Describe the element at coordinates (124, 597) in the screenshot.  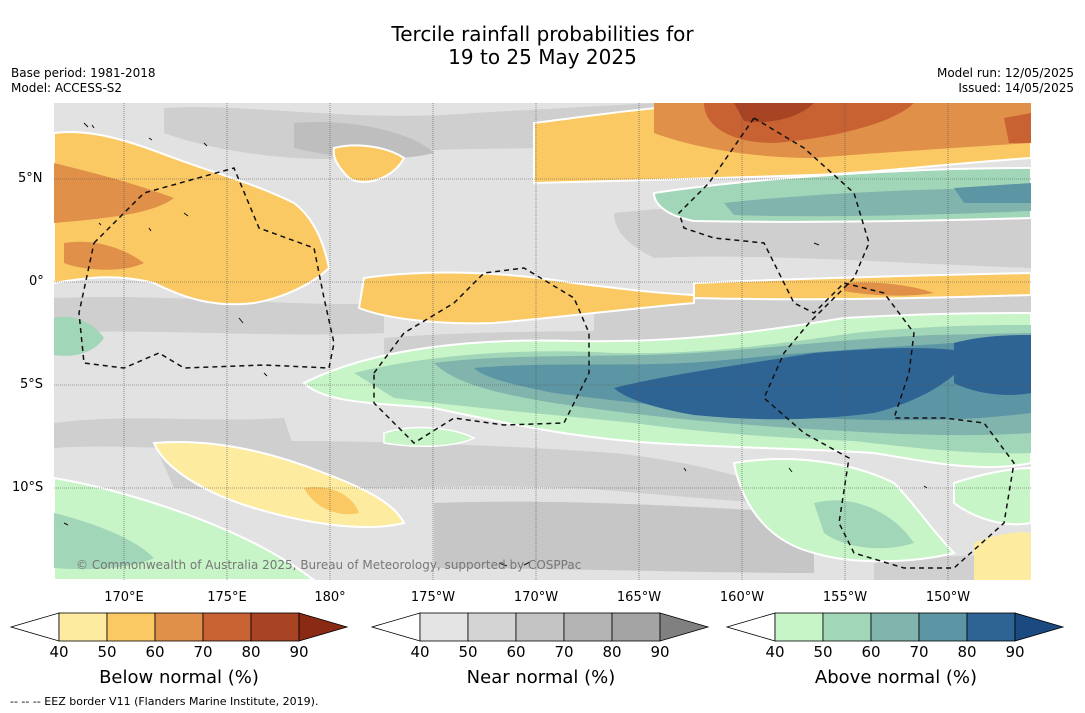
I see `lon-label-170e: 170°E` at that location.